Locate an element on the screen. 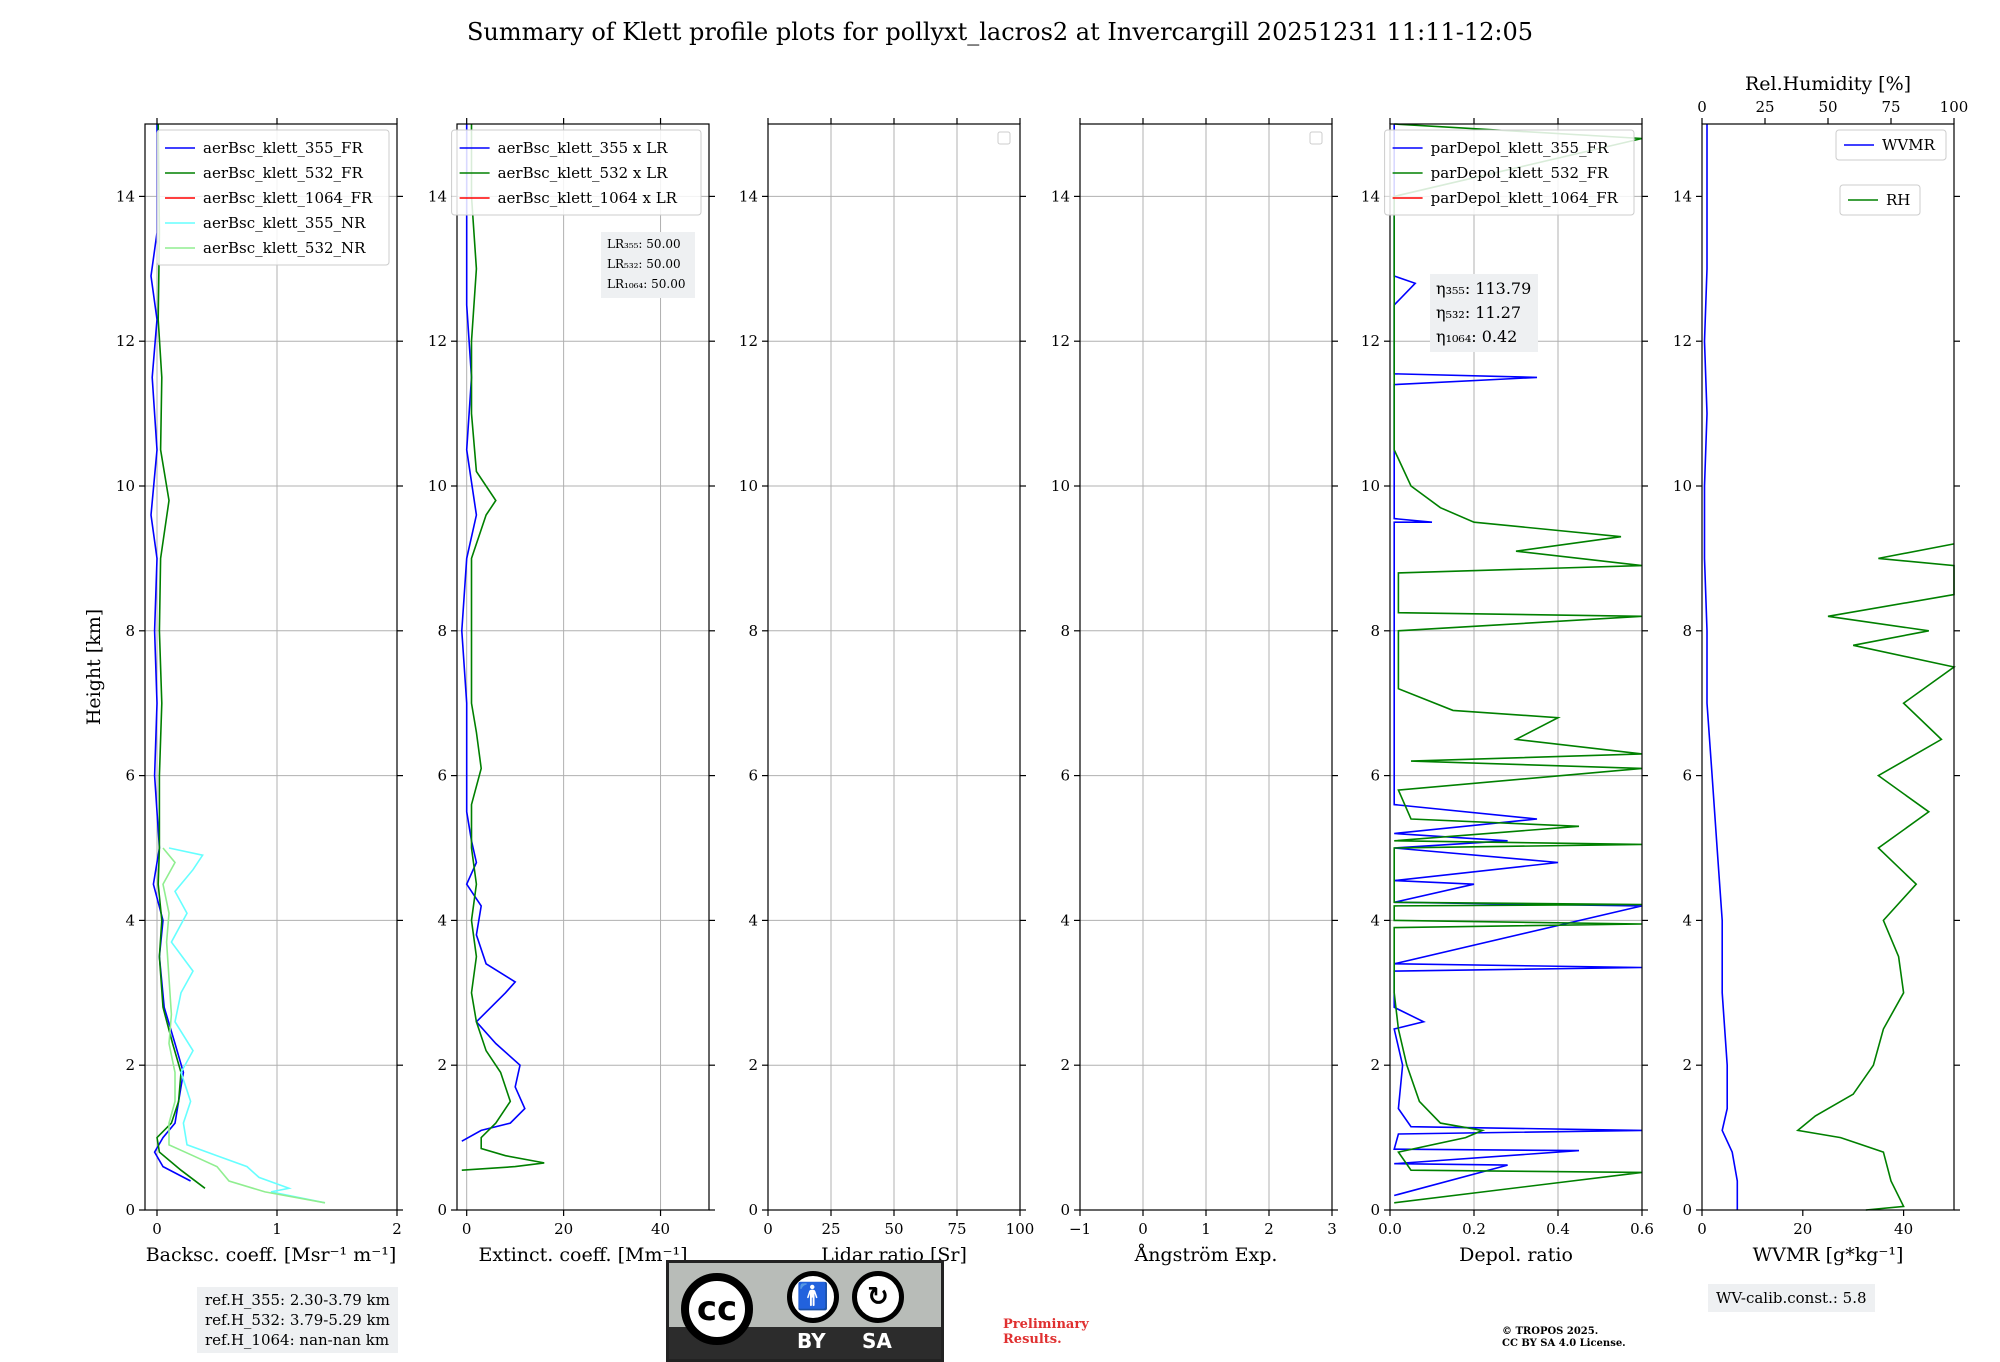  angstrom-ytick-label-3: 6 is located at coordinates (1065, 776).